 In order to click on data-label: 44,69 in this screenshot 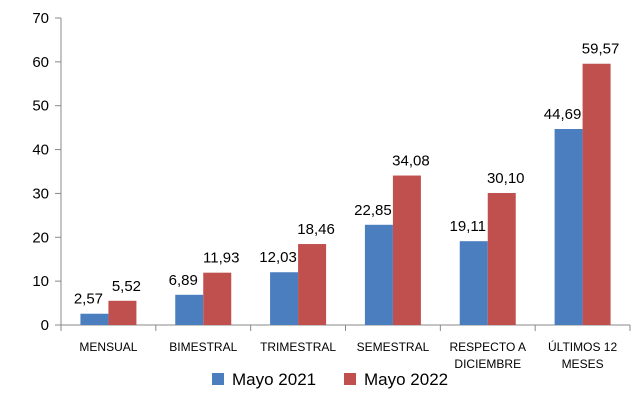, I will do `click(563, 114)`.